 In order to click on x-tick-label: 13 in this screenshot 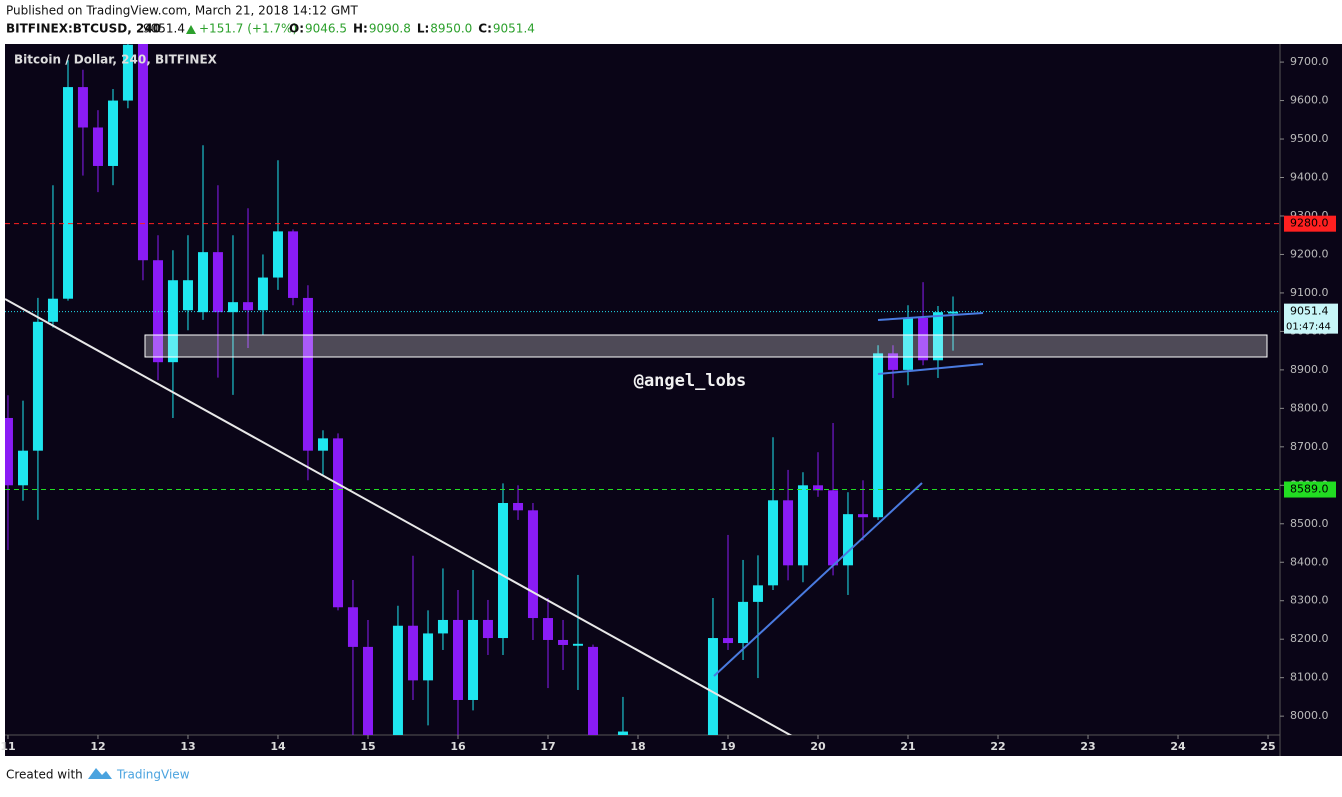, I will do `click(187, 746)`.